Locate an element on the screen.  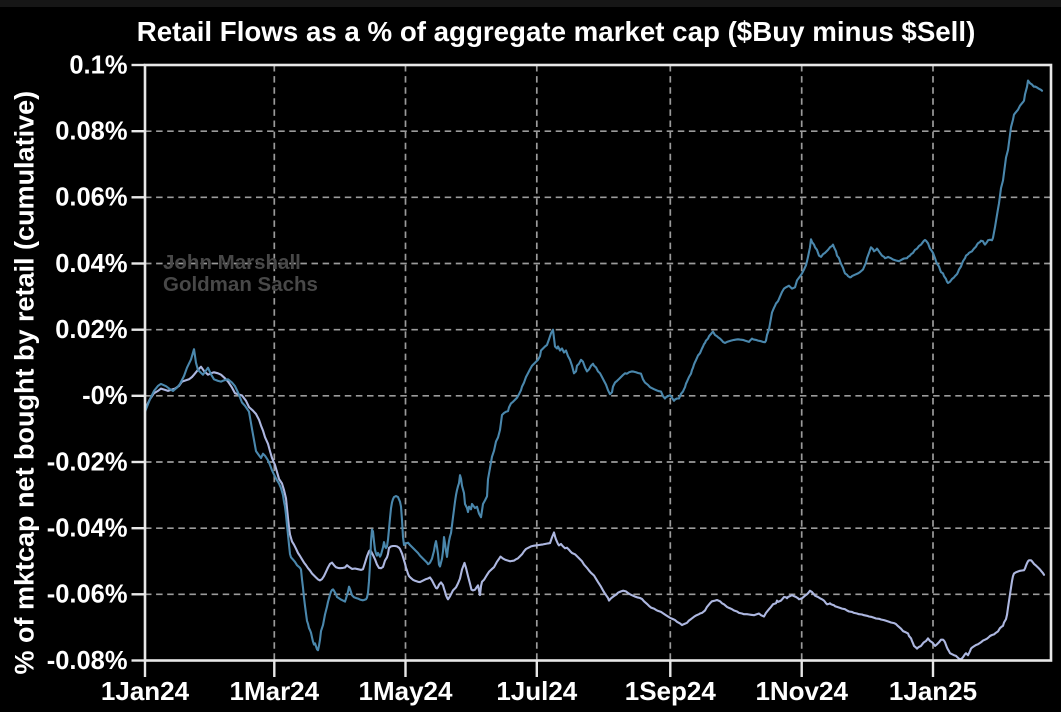
svg-text: 1Jan24 is located at coordinates (145, 691).